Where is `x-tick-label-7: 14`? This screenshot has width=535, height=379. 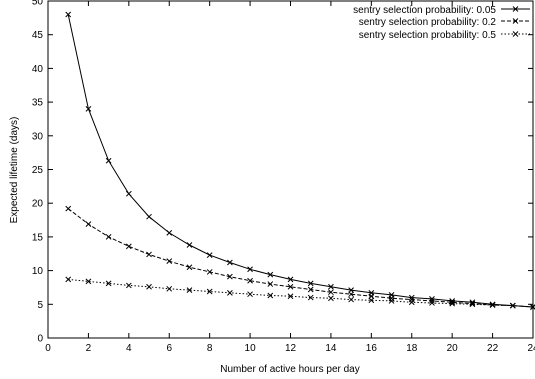 x-tick-label-7: 14 is located at coordinates (331, 348).